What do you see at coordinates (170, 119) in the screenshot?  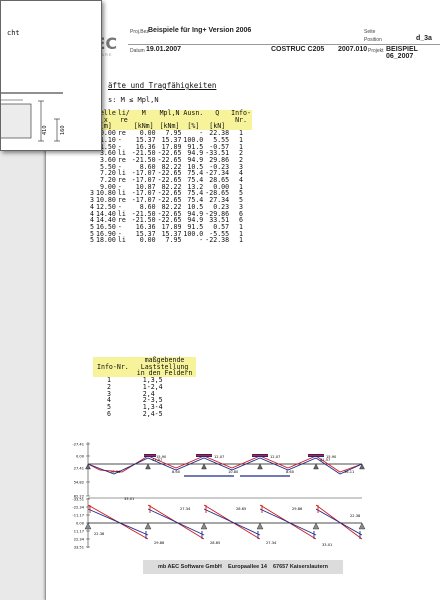 I see `table-header-row: x re Nr.` at bounding box center [170, 119].